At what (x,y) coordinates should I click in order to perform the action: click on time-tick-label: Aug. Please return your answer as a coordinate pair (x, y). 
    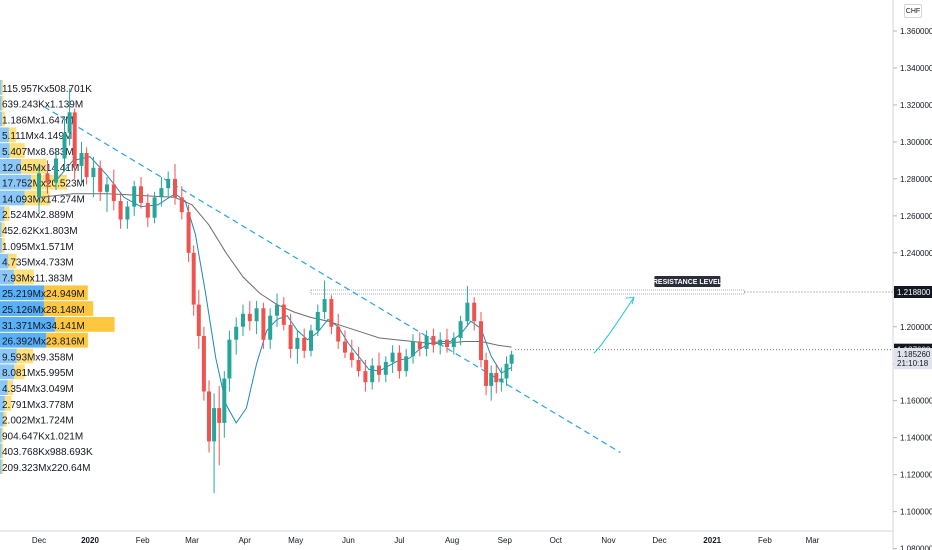
    Looking at the image, I should click on (452, 540).